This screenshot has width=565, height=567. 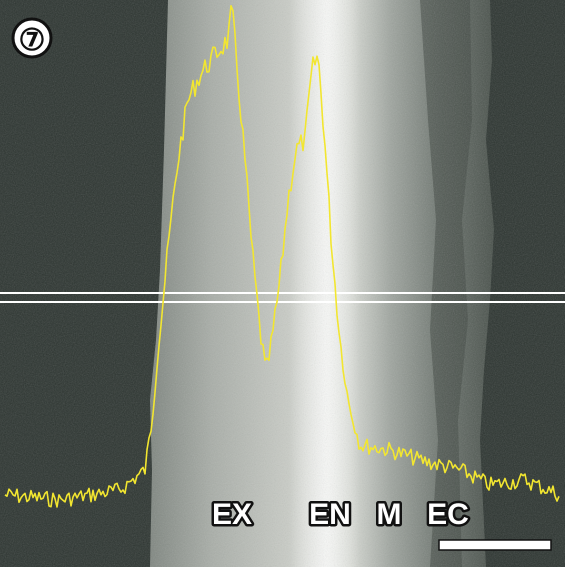 I want to click on scale-bar, so click(x=495, y=545).